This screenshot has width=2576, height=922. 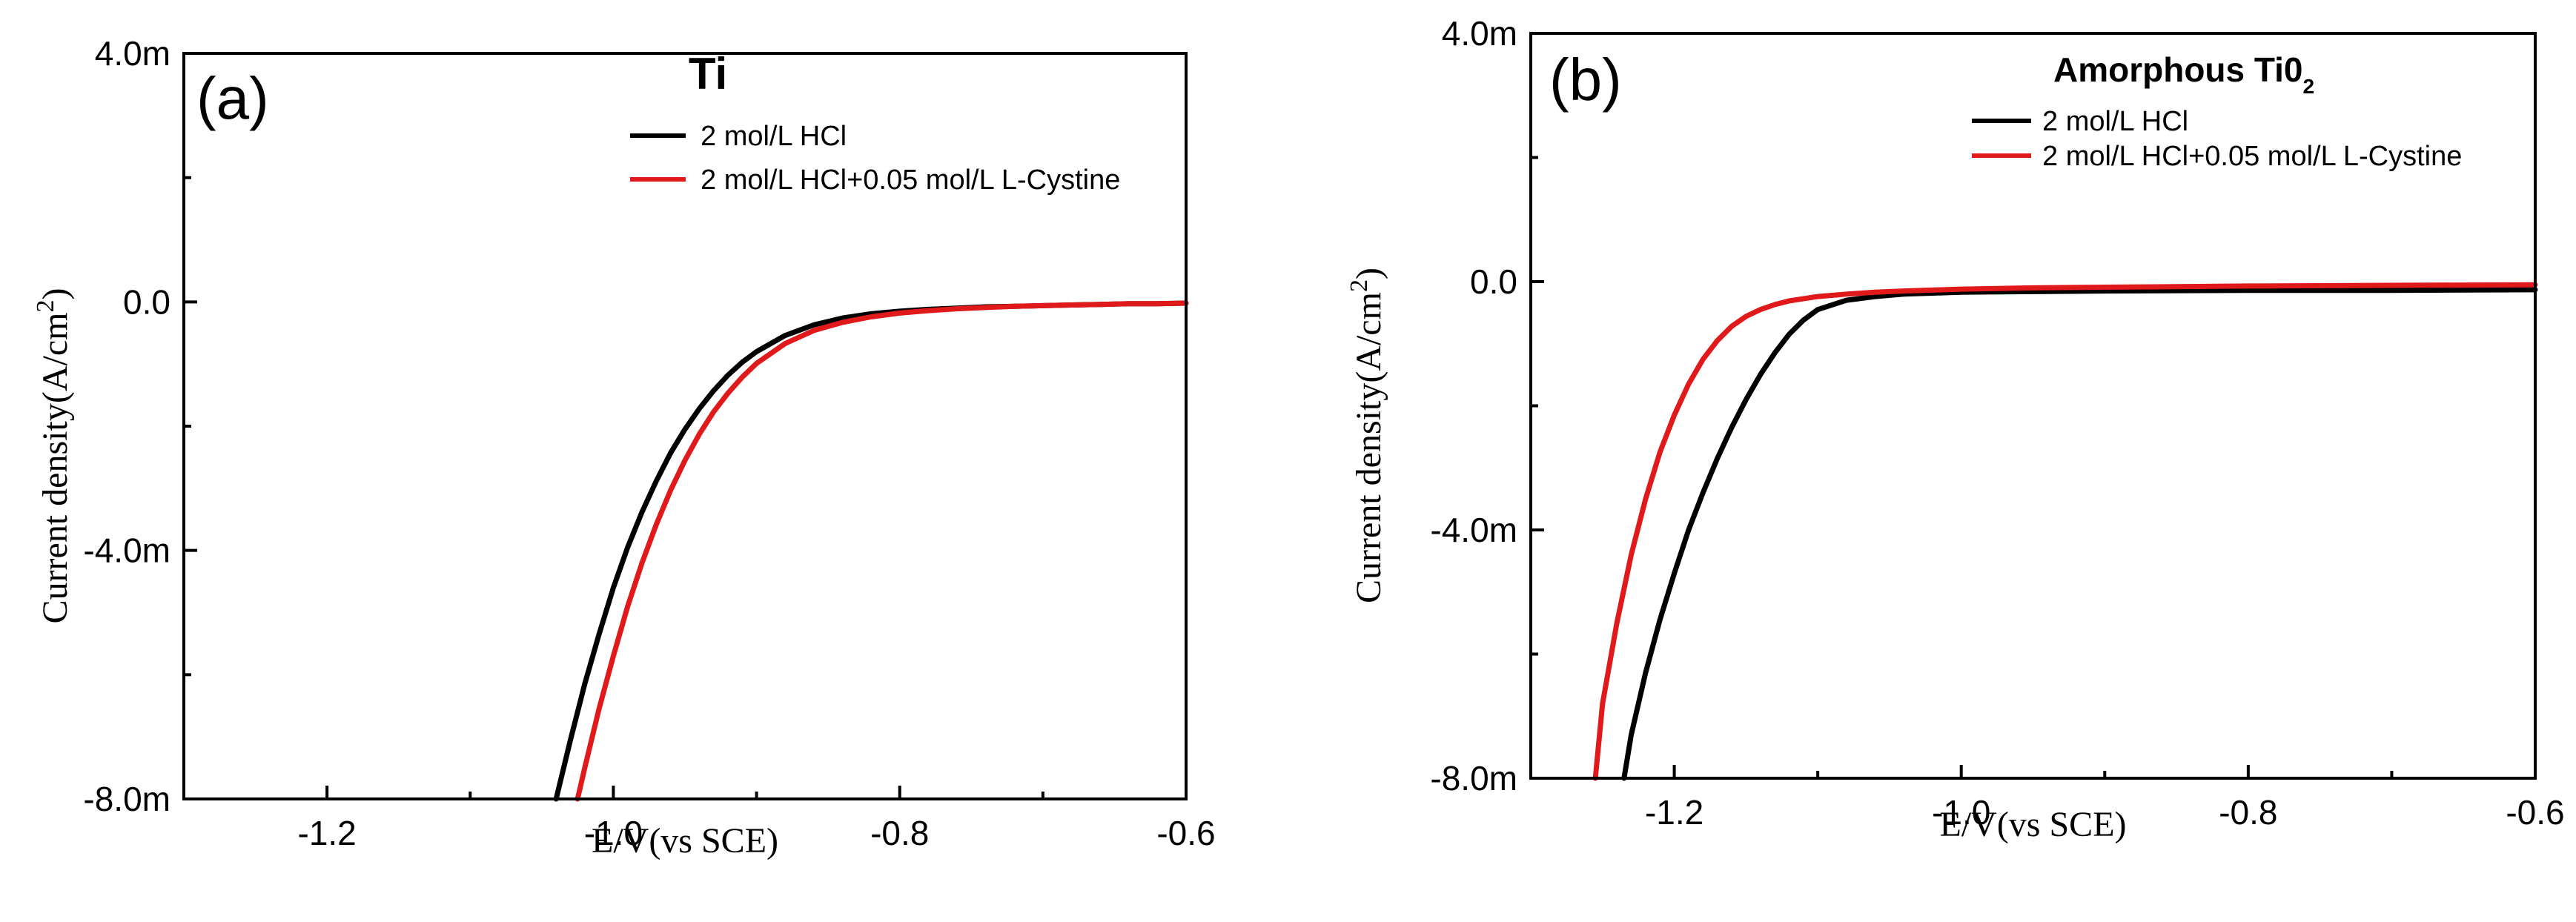 What do you see at coordinates (613, 833) in the screenshot?
I see `x-tick-label-a: -1.0` at bounding box center [613, 833].